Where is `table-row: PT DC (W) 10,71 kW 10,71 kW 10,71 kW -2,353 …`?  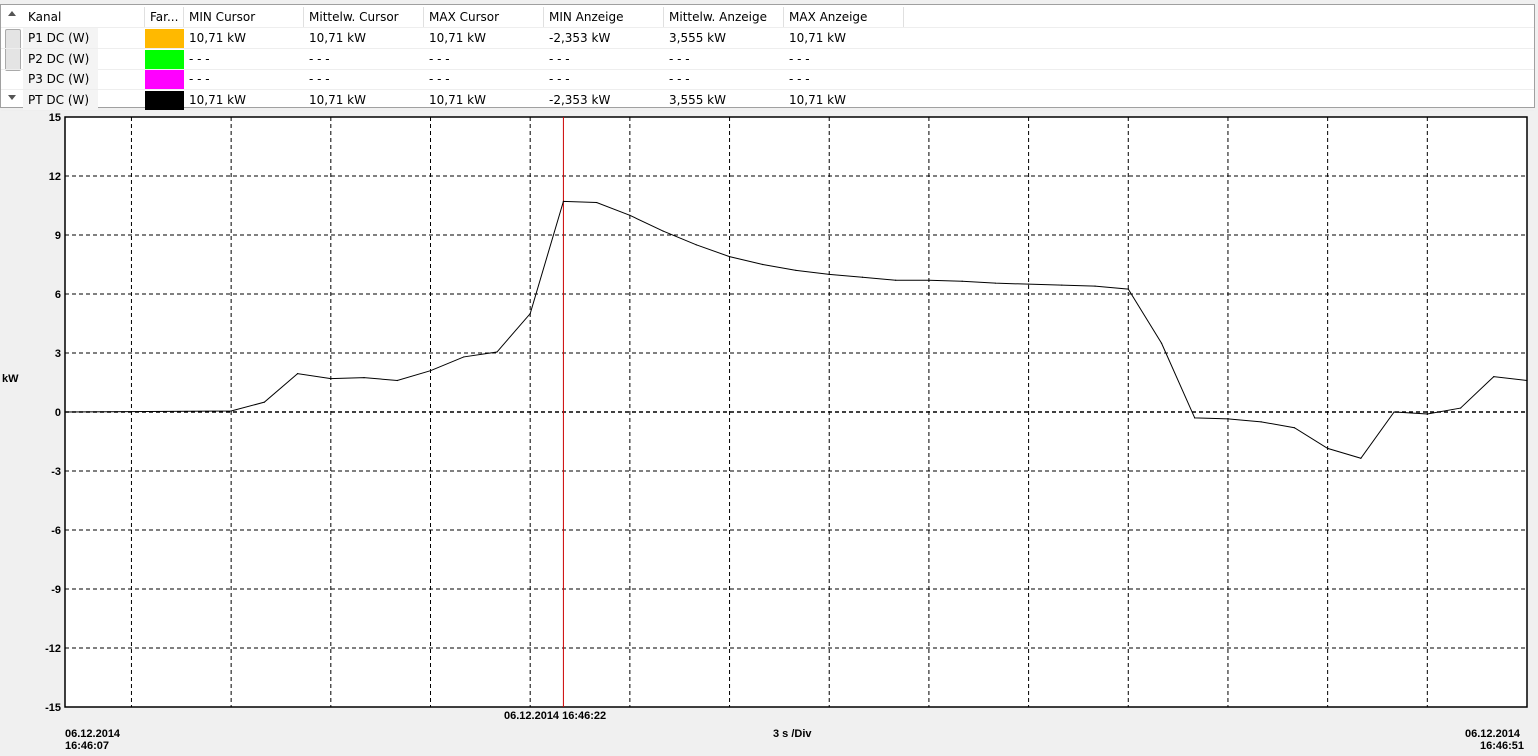 table-row: PT DC (W) 10,71 kW 10,71 kW 10,71 kW -2,353 … is located at coordinates (767, 100).